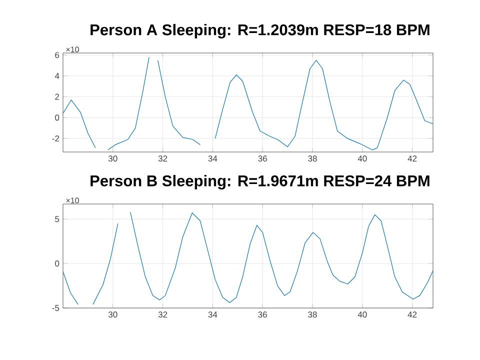  Describe the element at coordinates (260, 182) in the screenshot. I see `chart-title: Person B Sleeping: R=1.9671m RESP=24 BPM` at that location.